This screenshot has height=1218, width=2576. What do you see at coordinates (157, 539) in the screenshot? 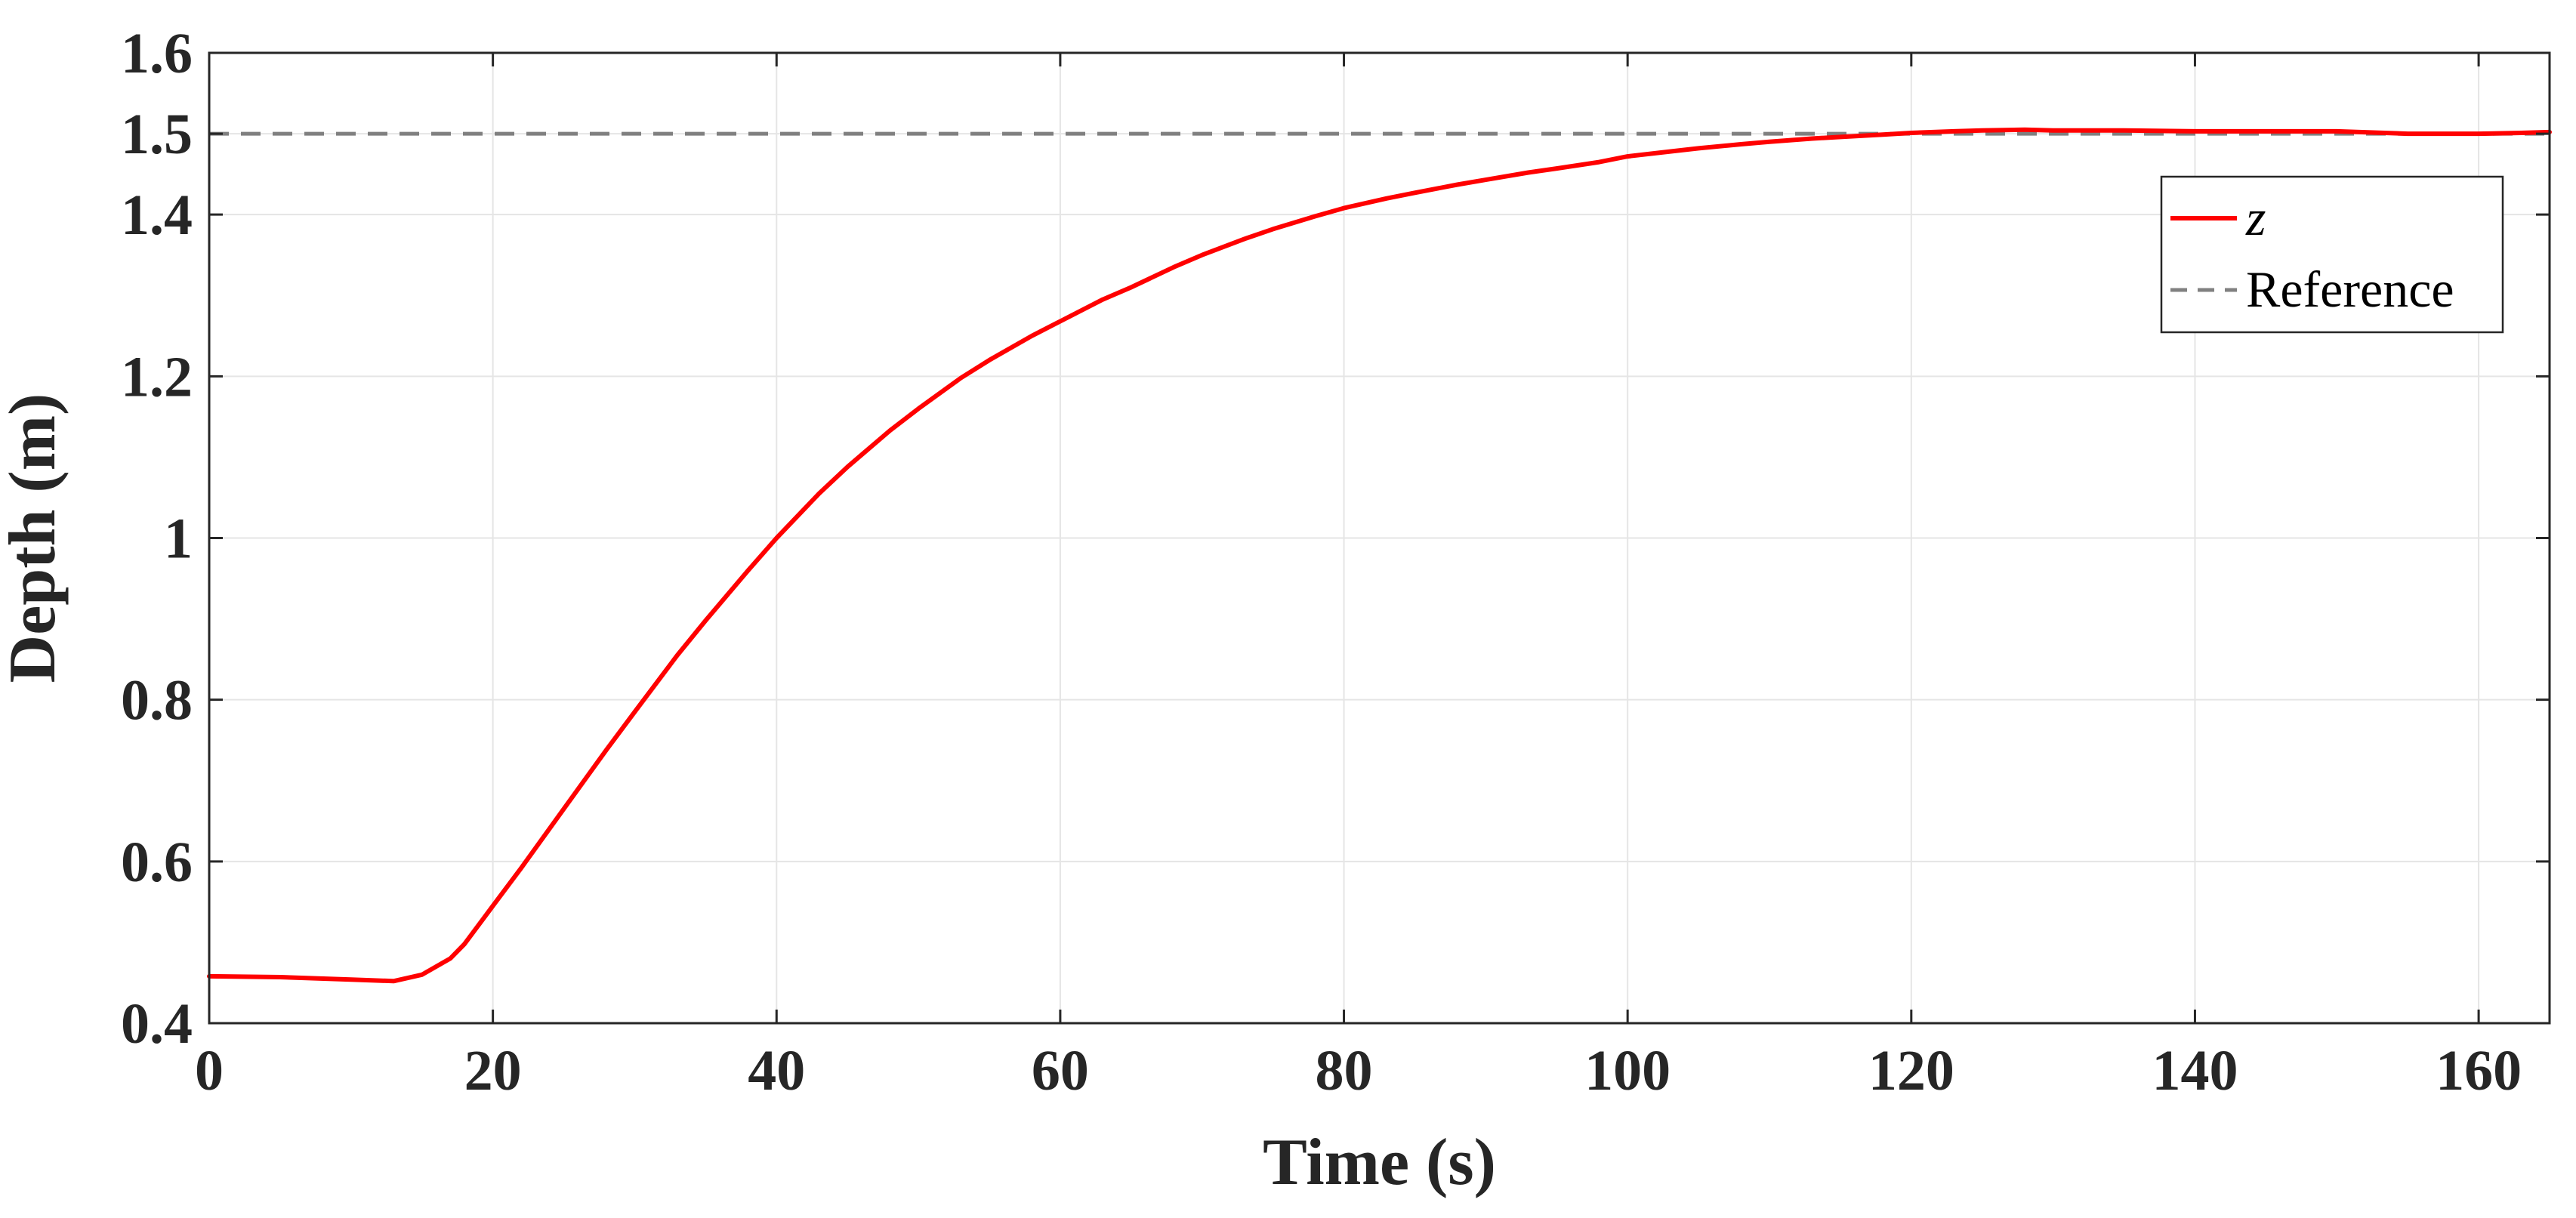
I see `y-axis-tick-labels: 0.4 0.6 0.8 1 1.2 1.4 1.5 1.6` at bounding box center [157, 539].